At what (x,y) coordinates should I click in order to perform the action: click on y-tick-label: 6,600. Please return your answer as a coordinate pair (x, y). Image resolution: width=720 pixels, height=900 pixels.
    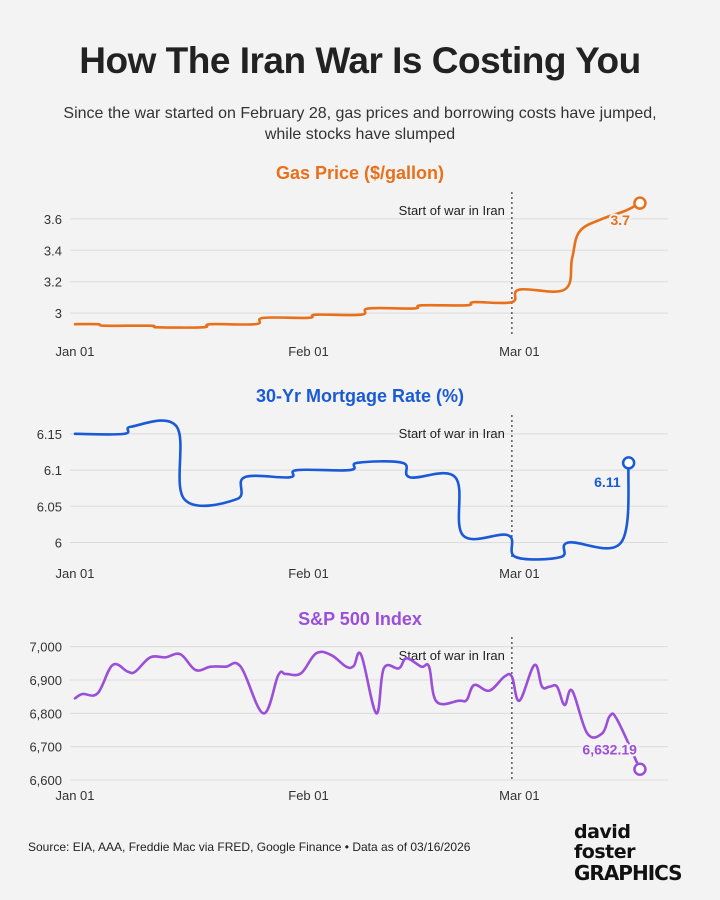
    Looking at the image, I should click on (45, 780).